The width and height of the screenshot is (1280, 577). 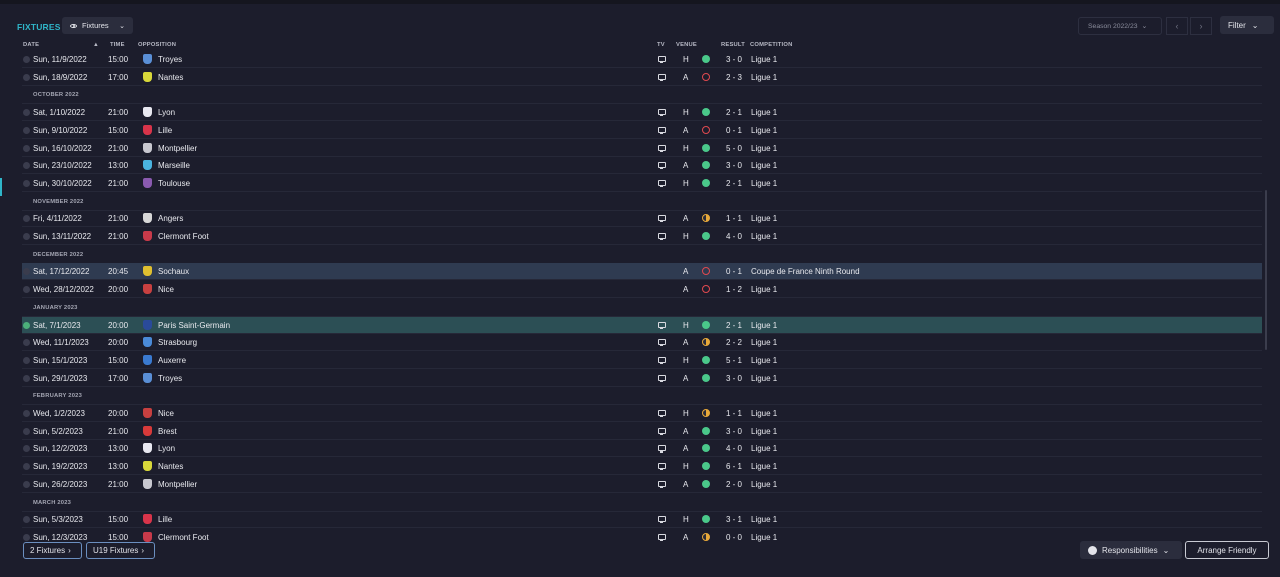 What do you see at coordinates (178, 343) in the screenshot?
I see `opponent-name: Strasbourg` at bounding box center [178, 343].